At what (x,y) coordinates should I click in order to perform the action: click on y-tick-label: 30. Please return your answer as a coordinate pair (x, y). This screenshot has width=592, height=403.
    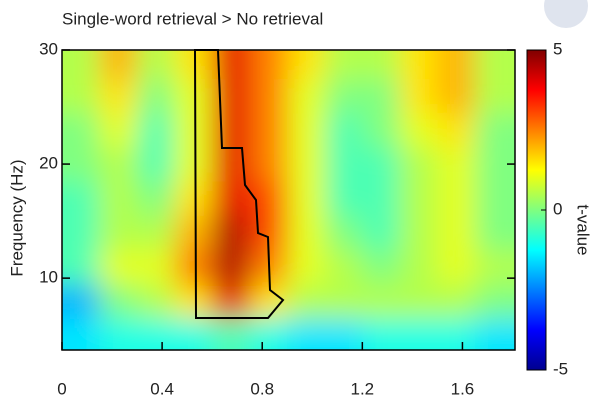
    Looking at the image, I should click on (48, 48).